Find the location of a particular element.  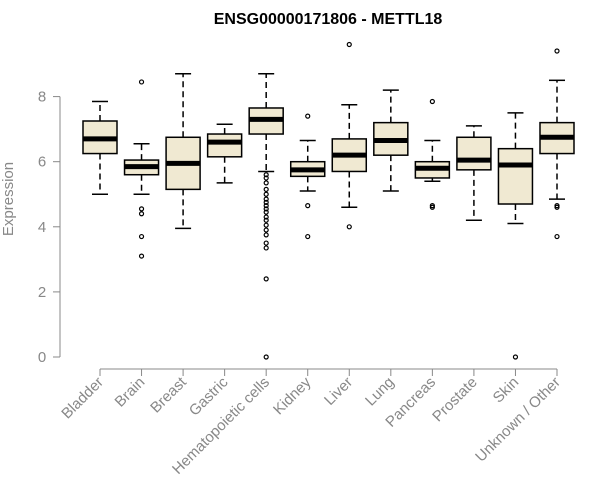

x-tick-label: Brain is located at coordinates (130, 392).